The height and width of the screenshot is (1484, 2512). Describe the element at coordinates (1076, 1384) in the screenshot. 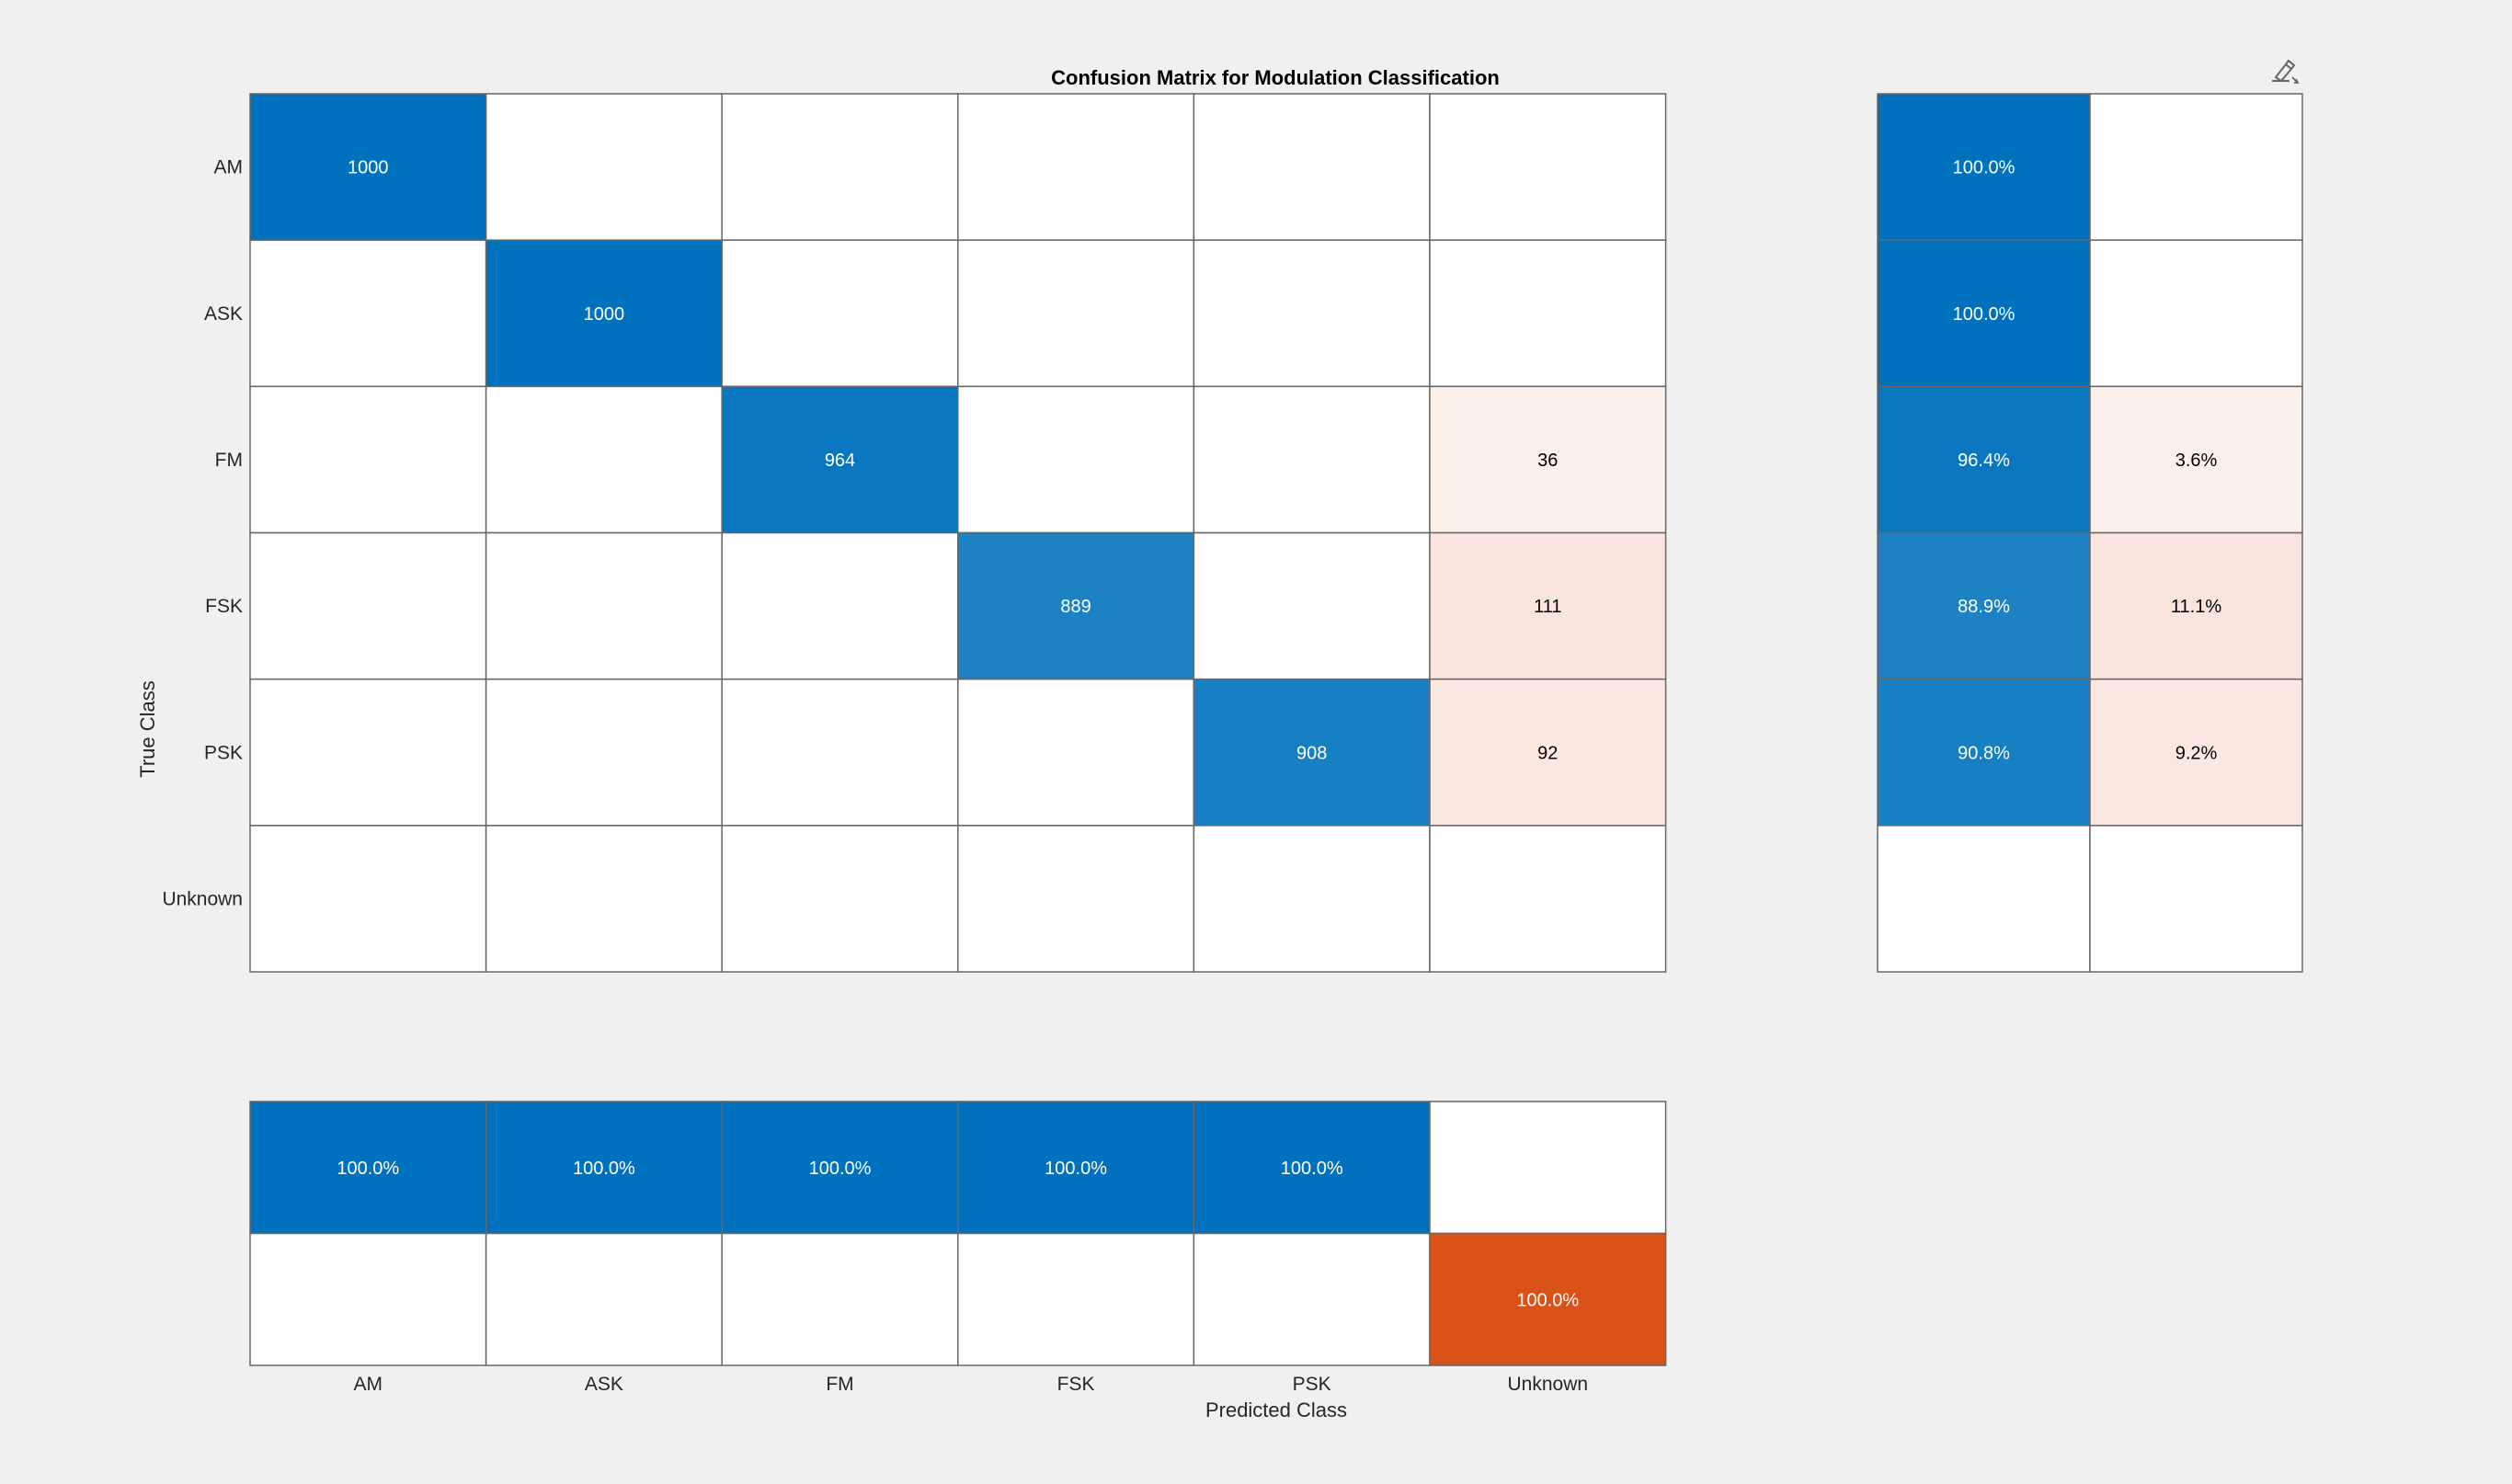

I see `x-tick-label: FSK` at that location.